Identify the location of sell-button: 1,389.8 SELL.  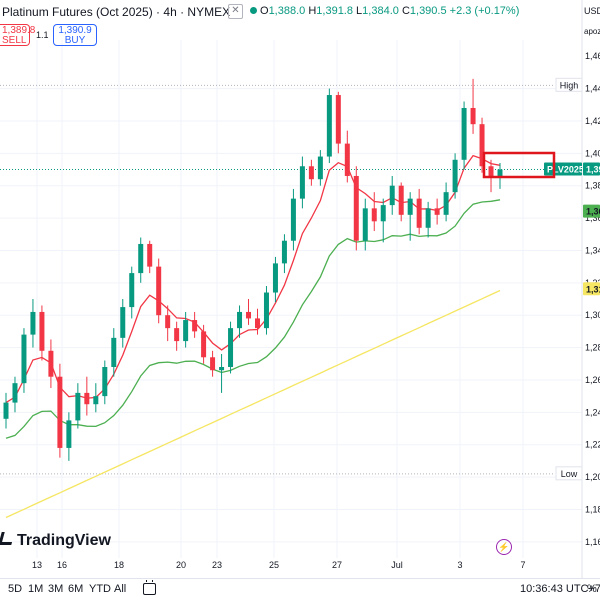
(18, 35).